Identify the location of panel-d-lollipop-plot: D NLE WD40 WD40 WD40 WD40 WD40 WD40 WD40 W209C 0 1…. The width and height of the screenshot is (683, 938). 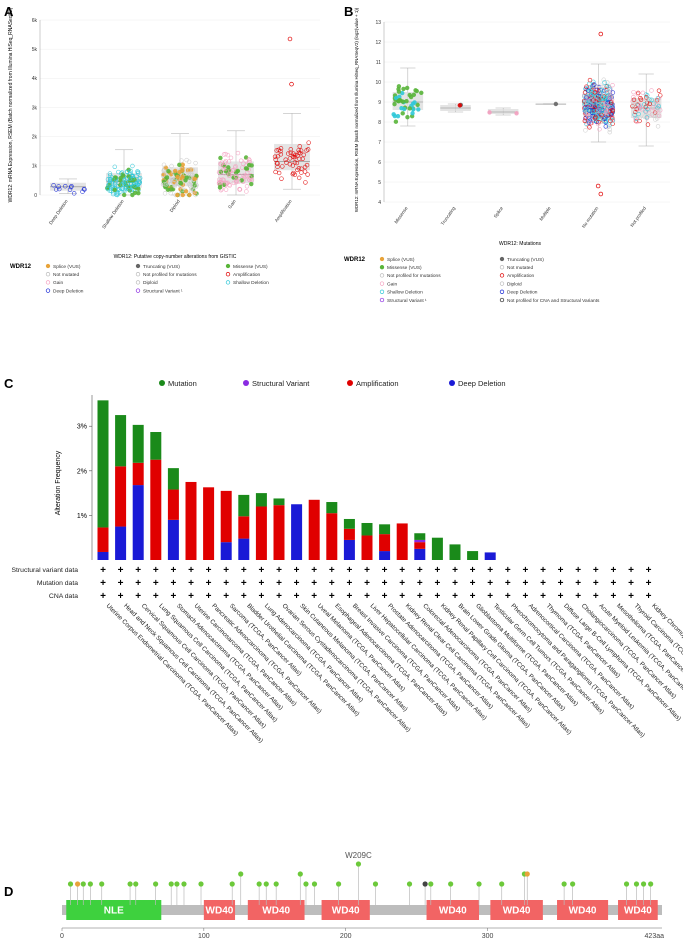
(334, 894).